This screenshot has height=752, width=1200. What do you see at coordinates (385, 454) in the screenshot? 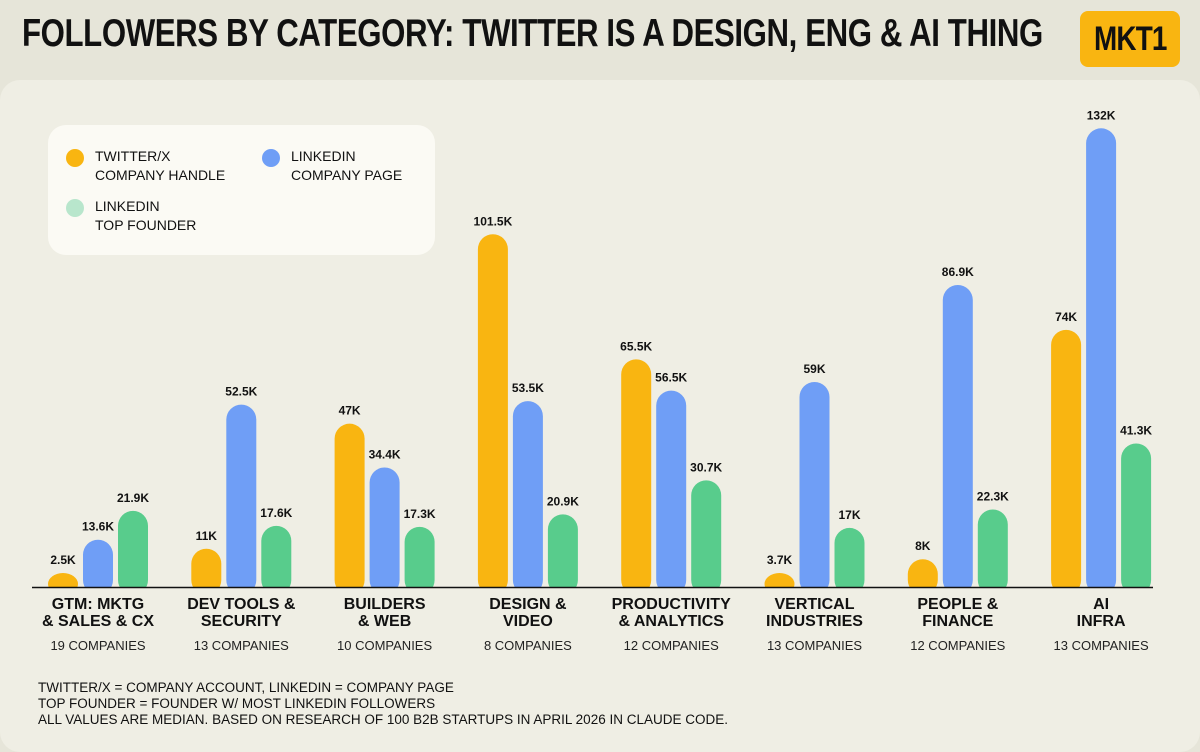
I see `data-label: 34.4K` at bounding box center [385, 454].